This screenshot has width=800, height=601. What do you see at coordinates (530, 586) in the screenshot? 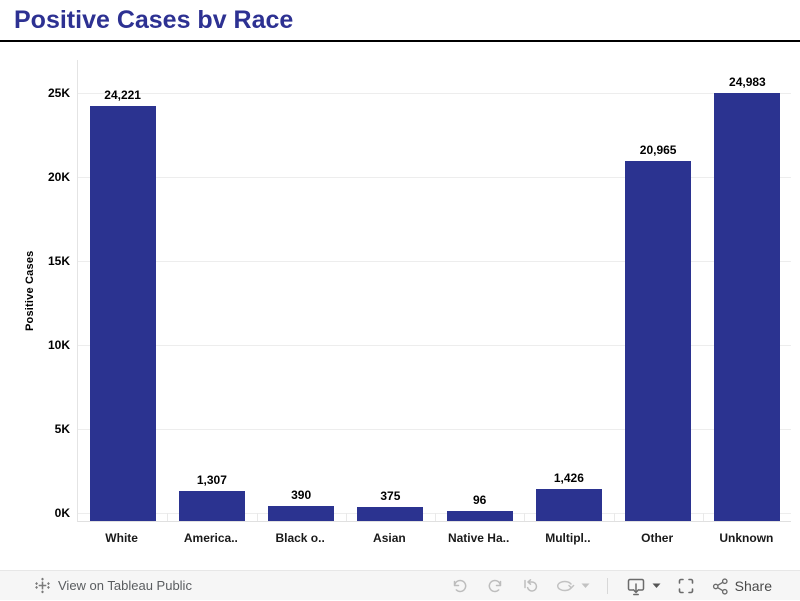
I see `replay-icon` at bounding box center [530, 586].